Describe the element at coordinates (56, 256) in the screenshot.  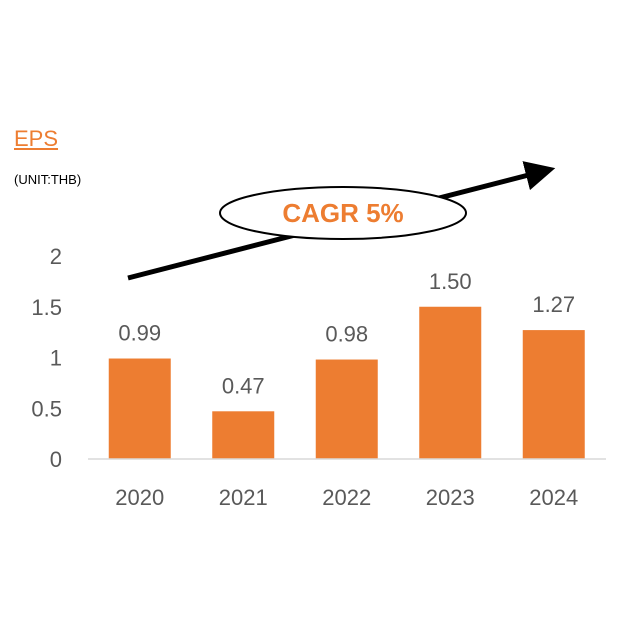
I see `y-tick-label: 2` at that location.